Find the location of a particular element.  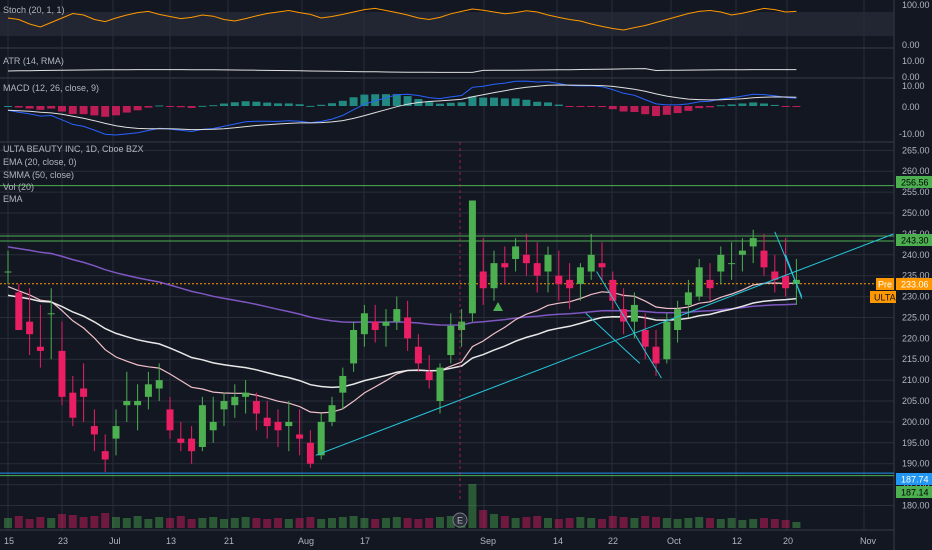

price-tick-12: 205.00 is located at coordinates (916, 401).